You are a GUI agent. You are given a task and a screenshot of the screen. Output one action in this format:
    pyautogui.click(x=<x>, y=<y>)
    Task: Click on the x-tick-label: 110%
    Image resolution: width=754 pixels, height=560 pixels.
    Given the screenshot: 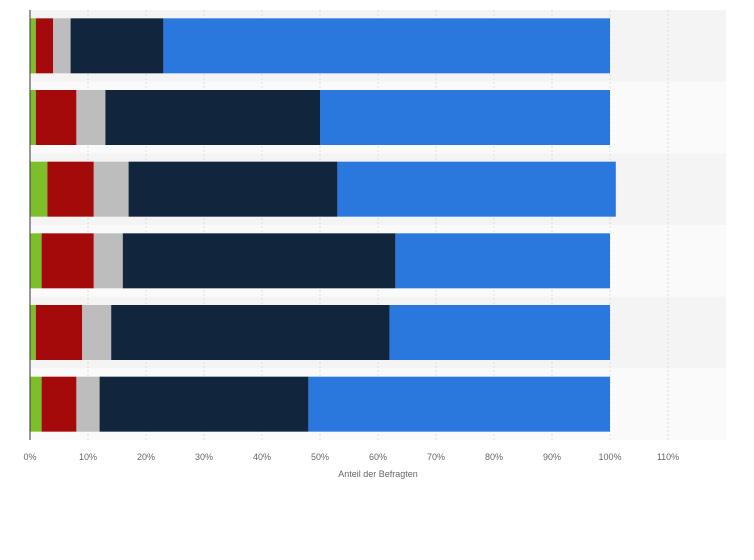 What is the action you would take?
    pyautogui.click(x=668, y=457)
    